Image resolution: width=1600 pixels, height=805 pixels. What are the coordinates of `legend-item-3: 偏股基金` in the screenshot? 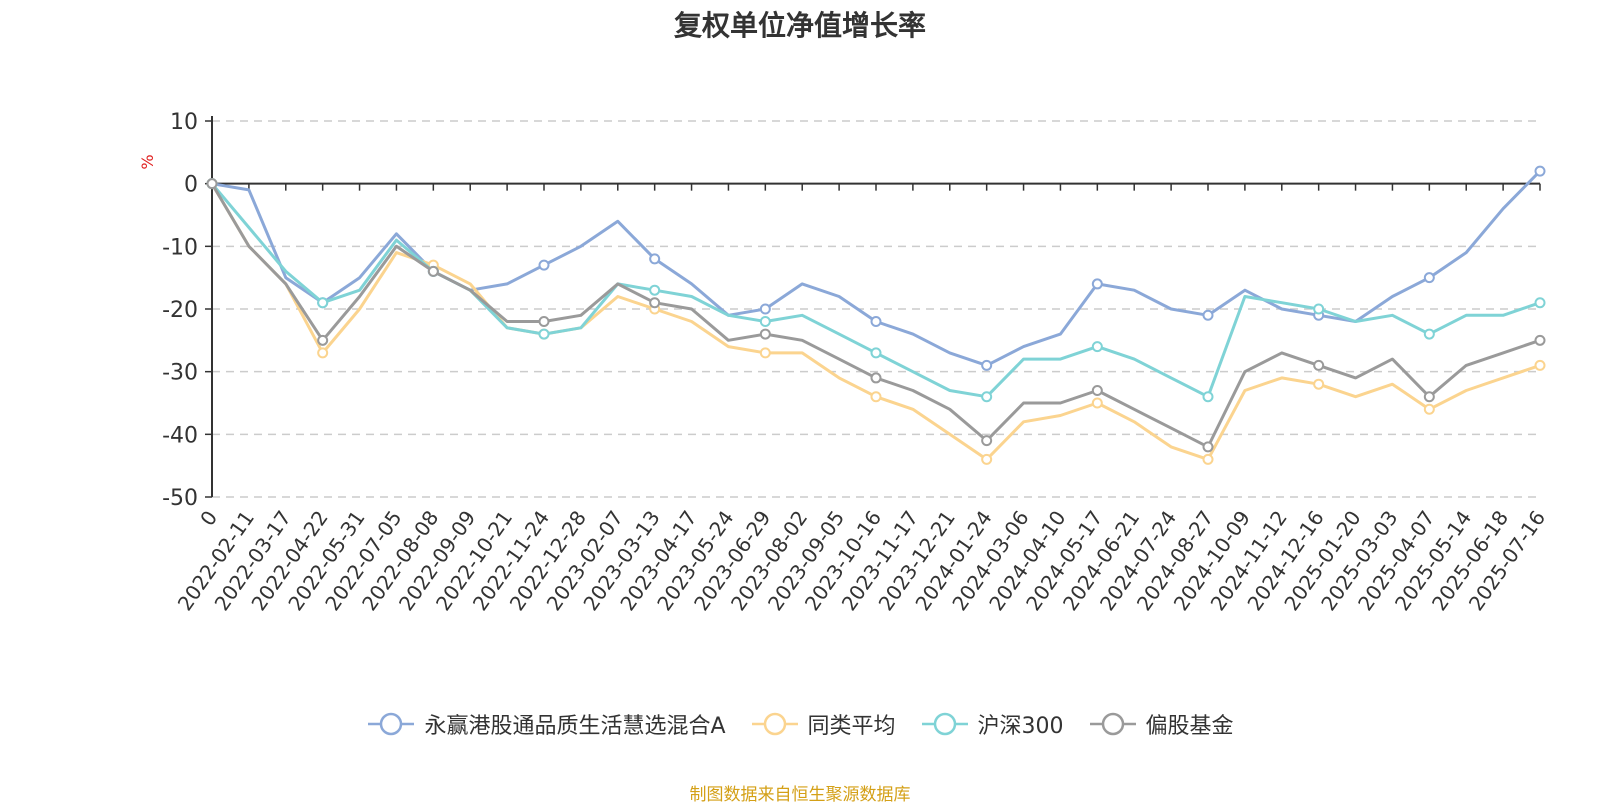 It's located at (1161, 724).